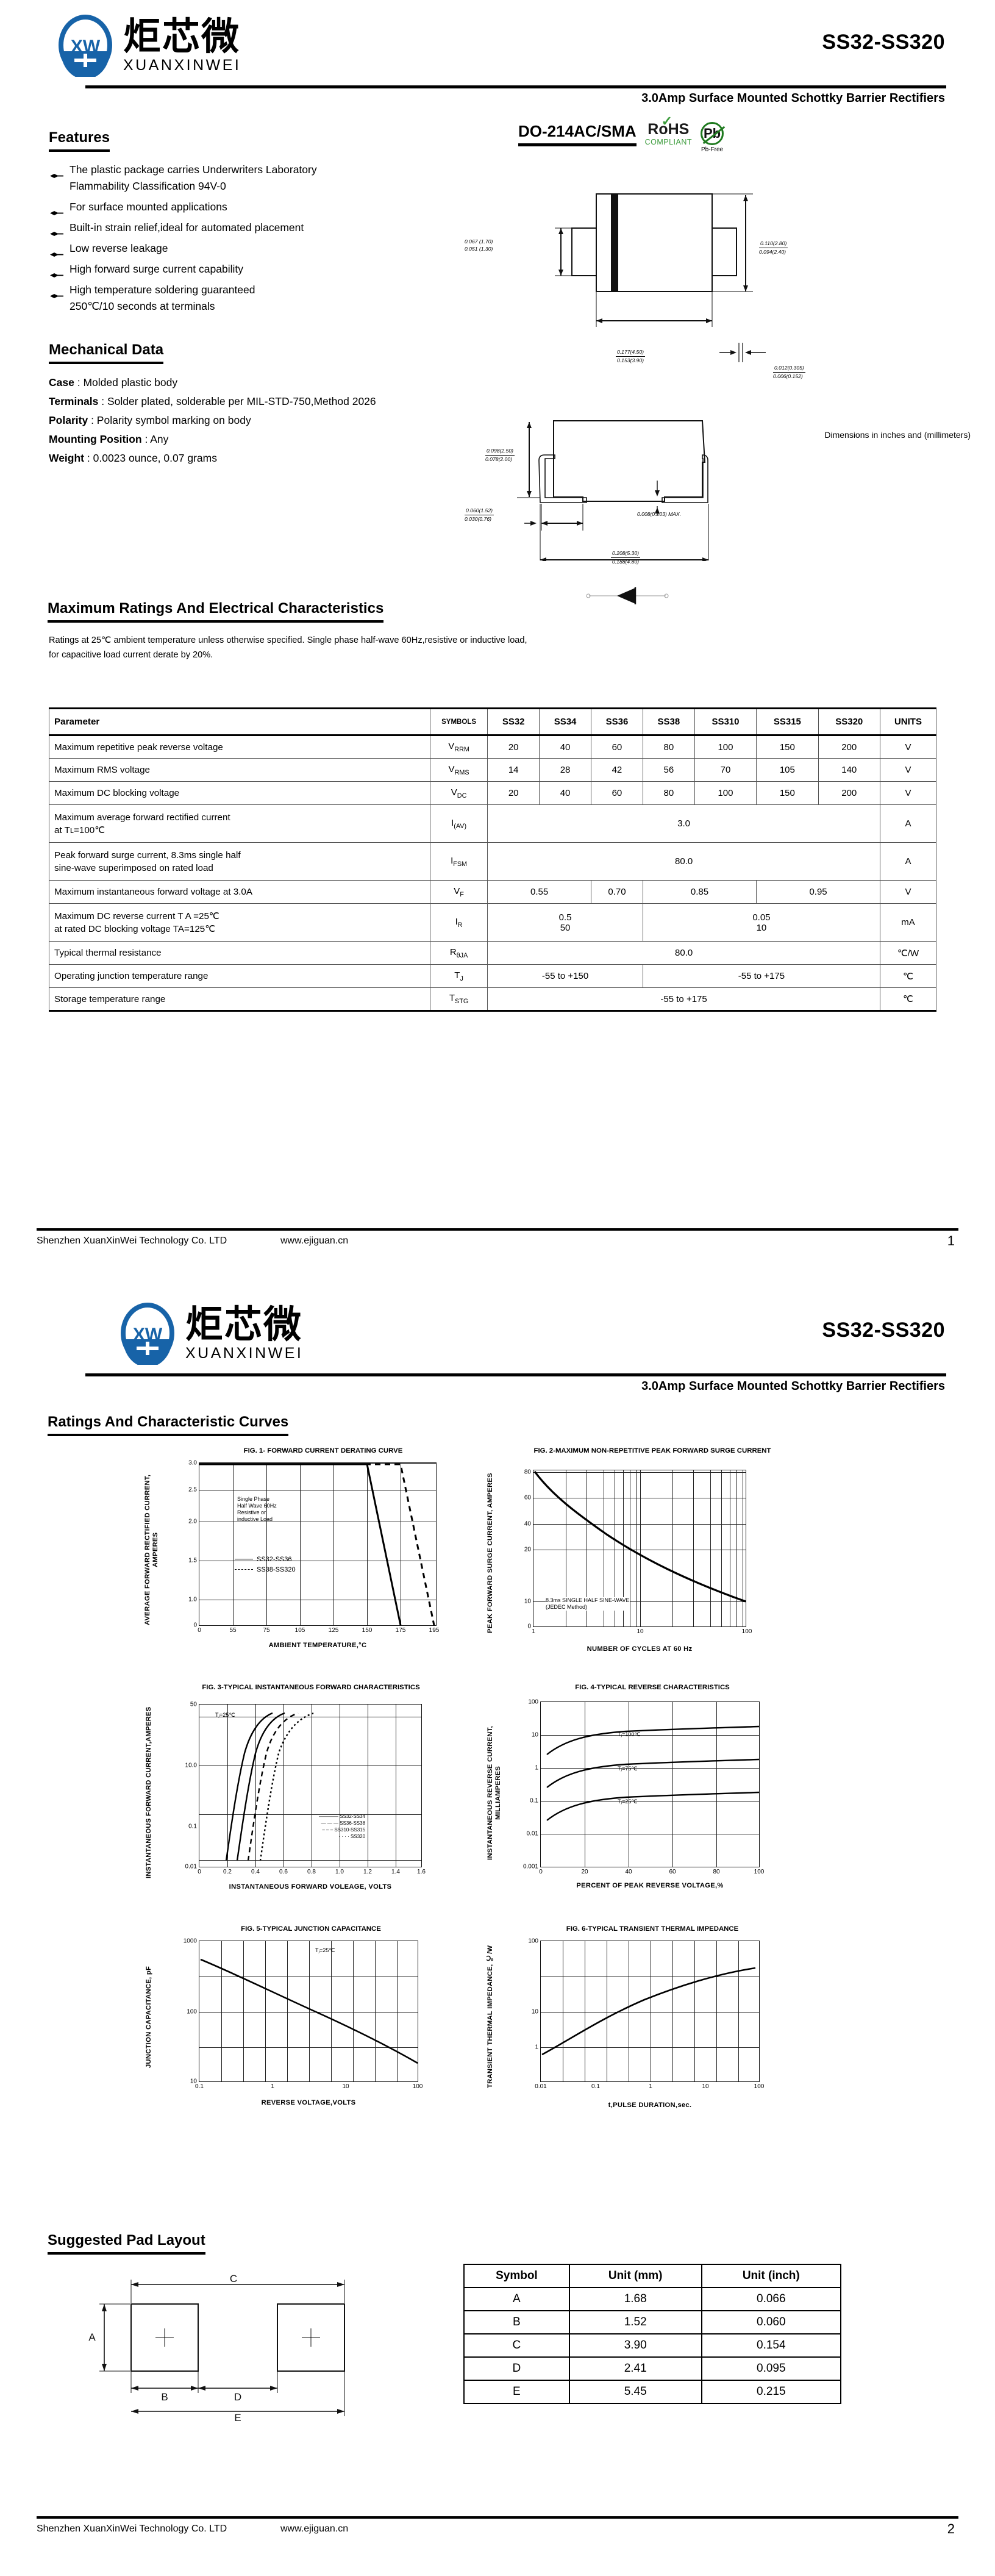 This screenshot has height=2576, width=995. I want to click on ir-25c: 0.05, so click(762, 918).